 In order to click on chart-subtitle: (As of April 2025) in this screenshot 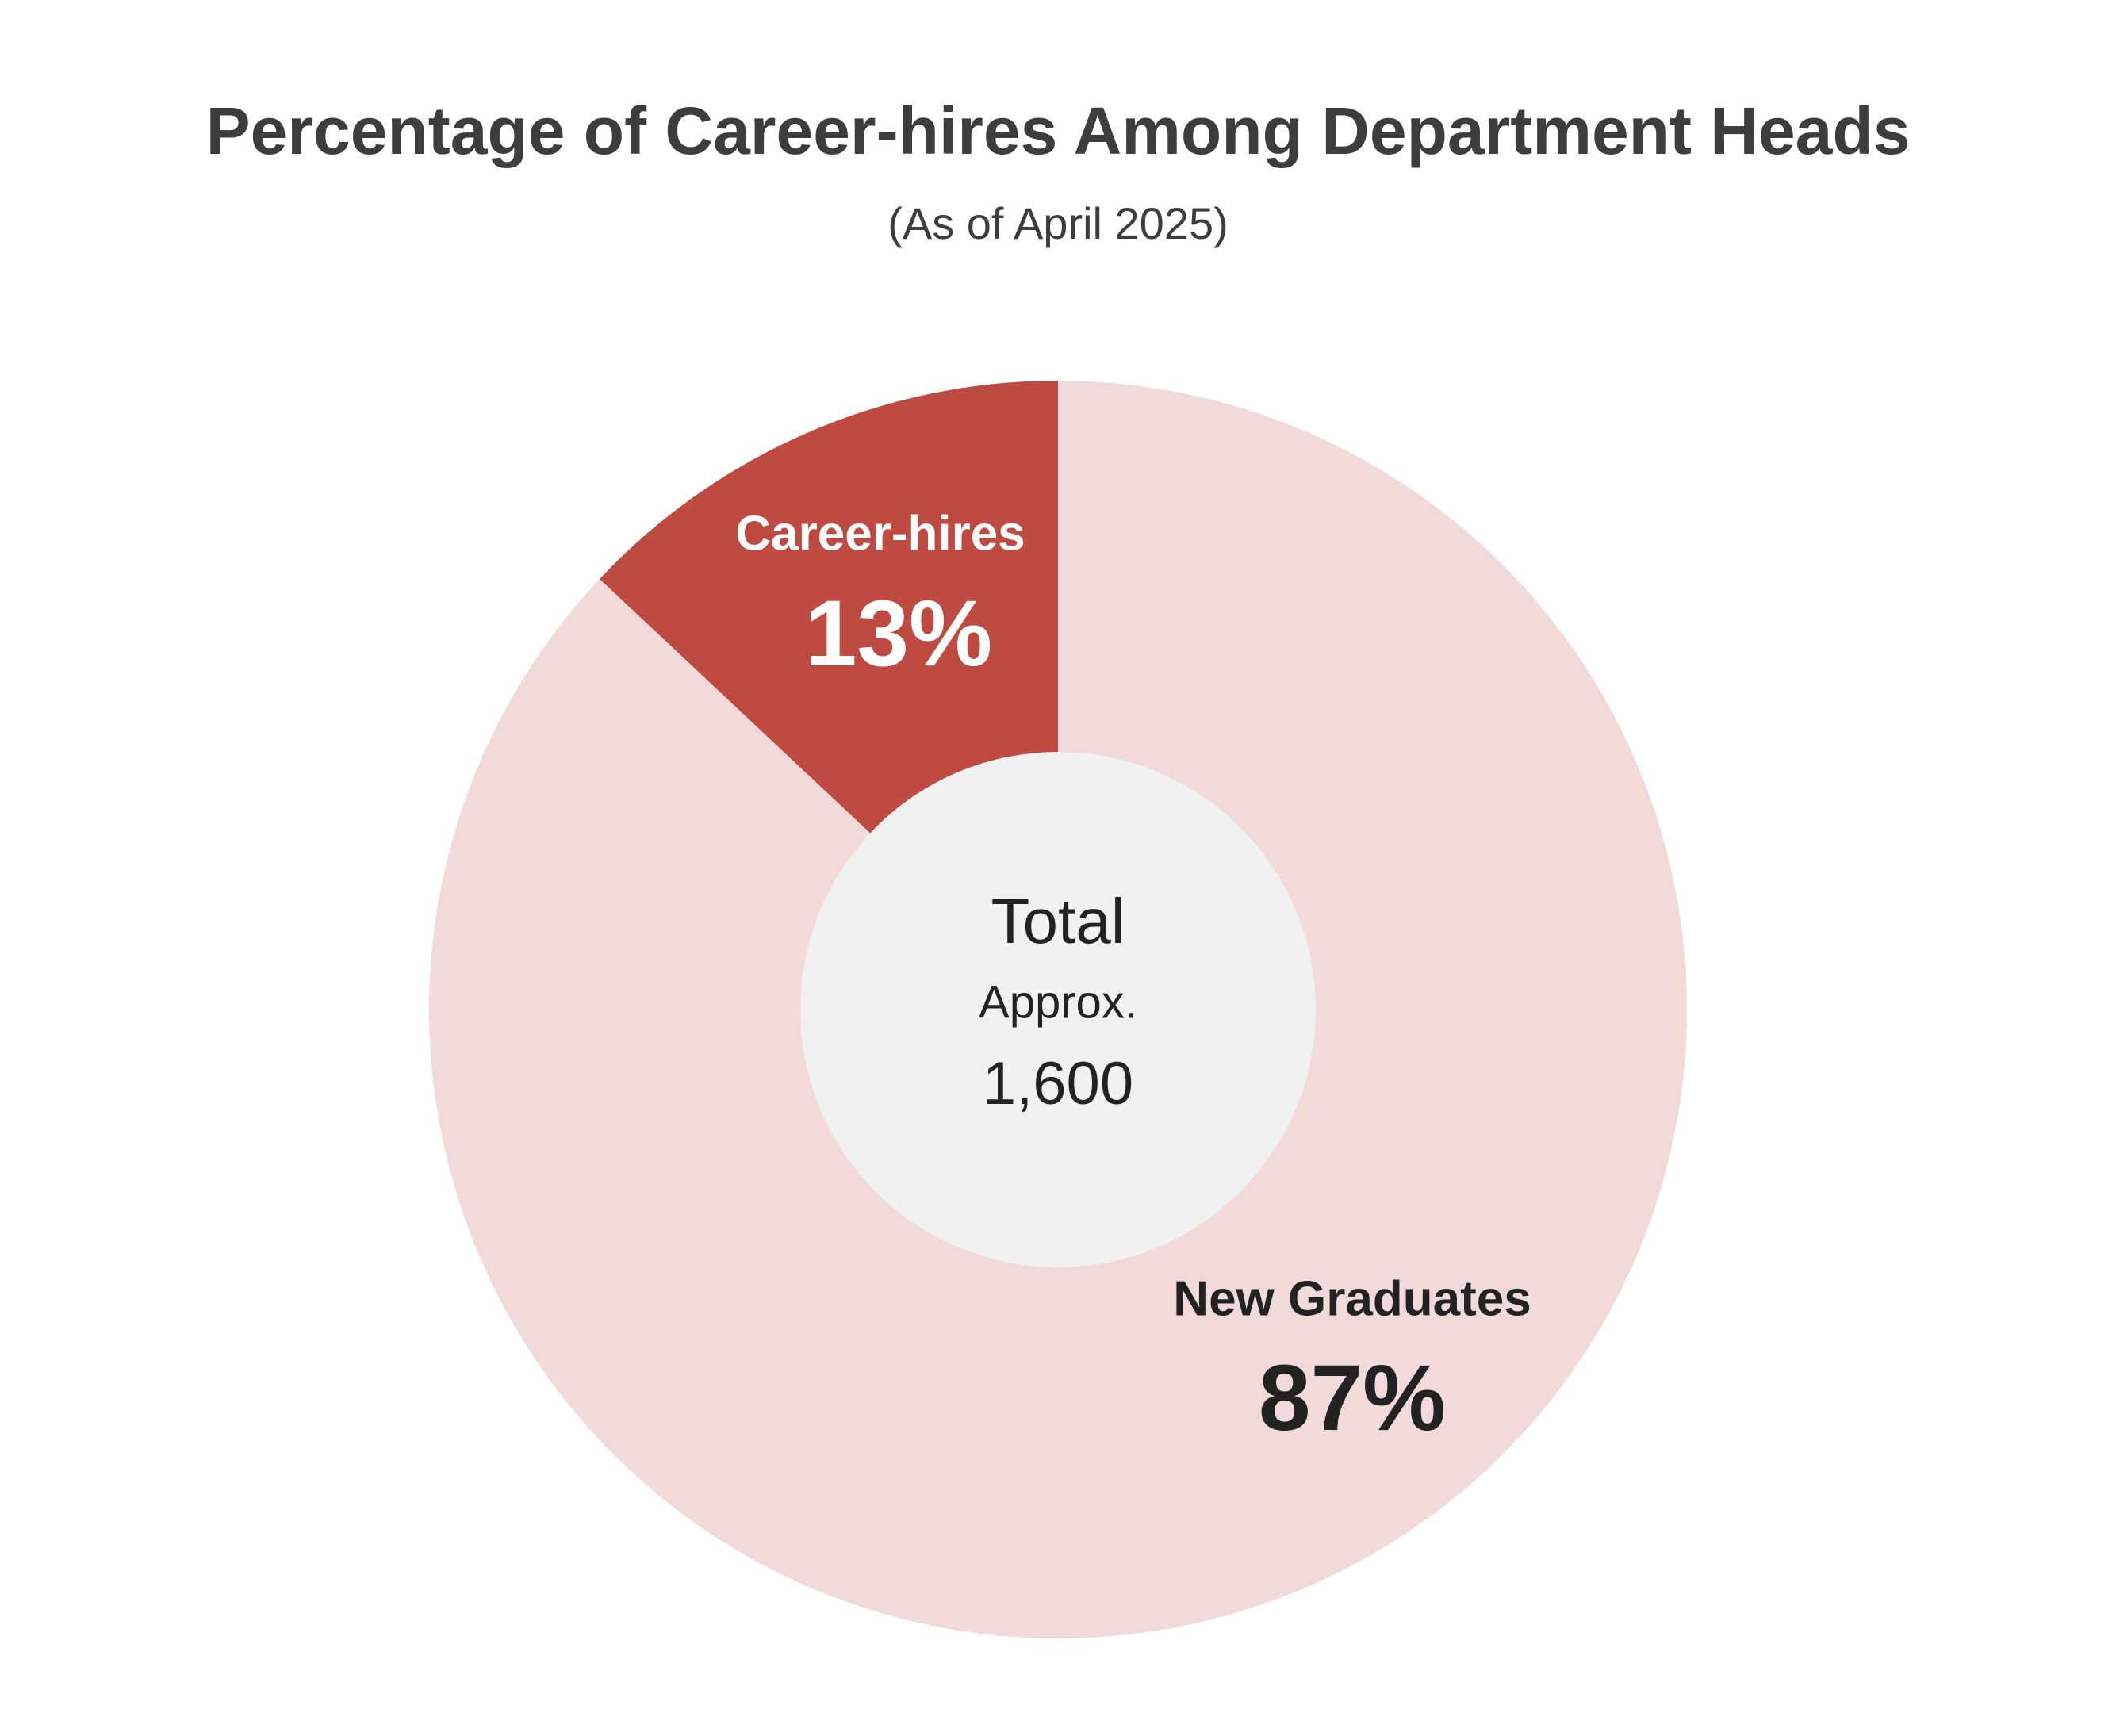, I will do `click(1058, 223)`.